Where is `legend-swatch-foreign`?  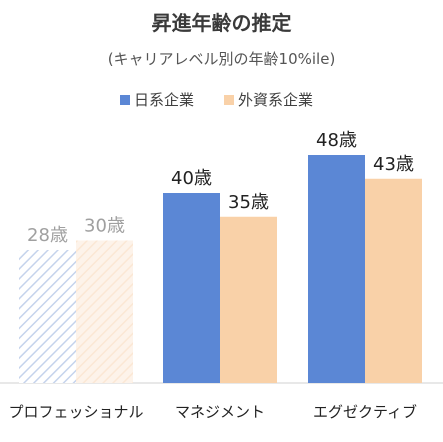
legend-swatch-foreign is located at coordinates (229, 100).